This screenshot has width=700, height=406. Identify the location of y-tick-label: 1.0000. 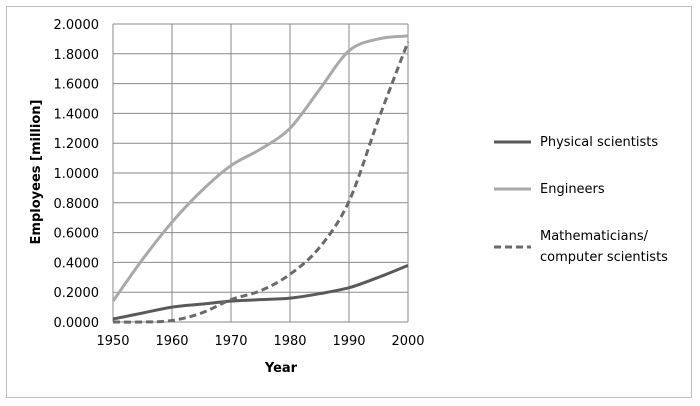
(77, 174).